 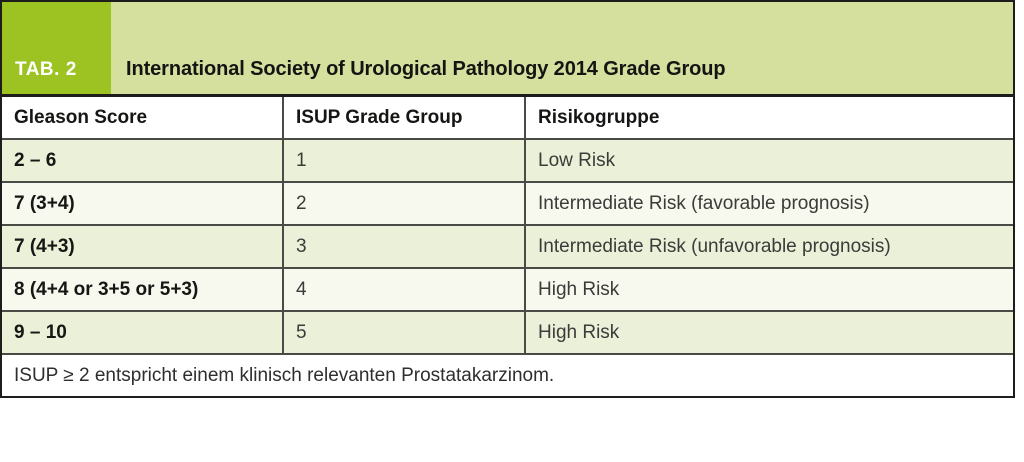 What do you see at coordinates (768, 160) in the screenshot?
I see `cell-risk-group: Low Risk` at bounding box center [768, 160].